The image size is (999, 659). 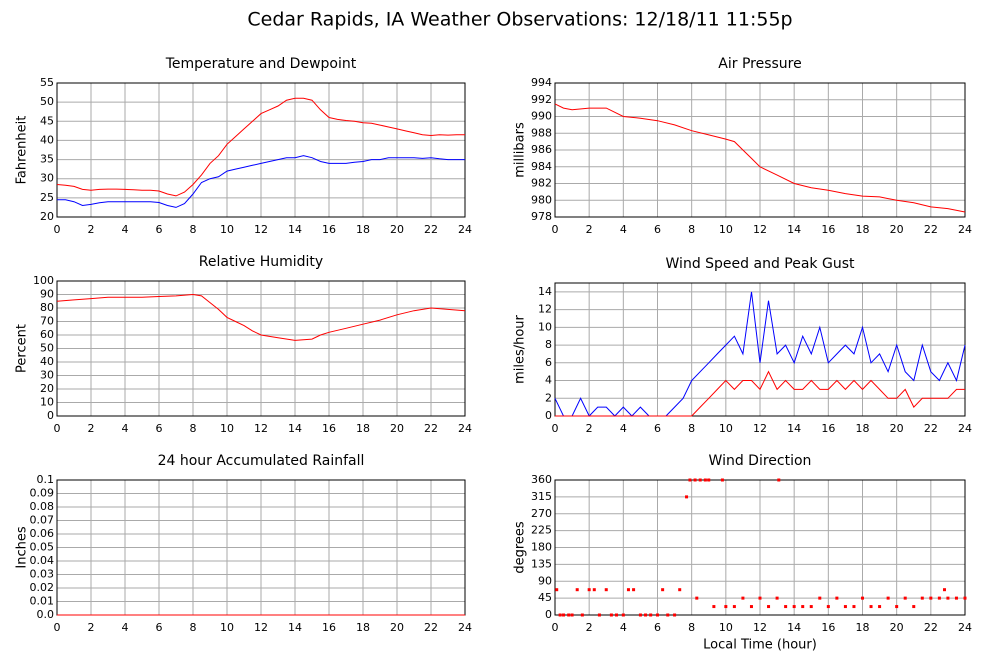 I want to click on y-tick-label: 0.0, so click(x=46, y=614).